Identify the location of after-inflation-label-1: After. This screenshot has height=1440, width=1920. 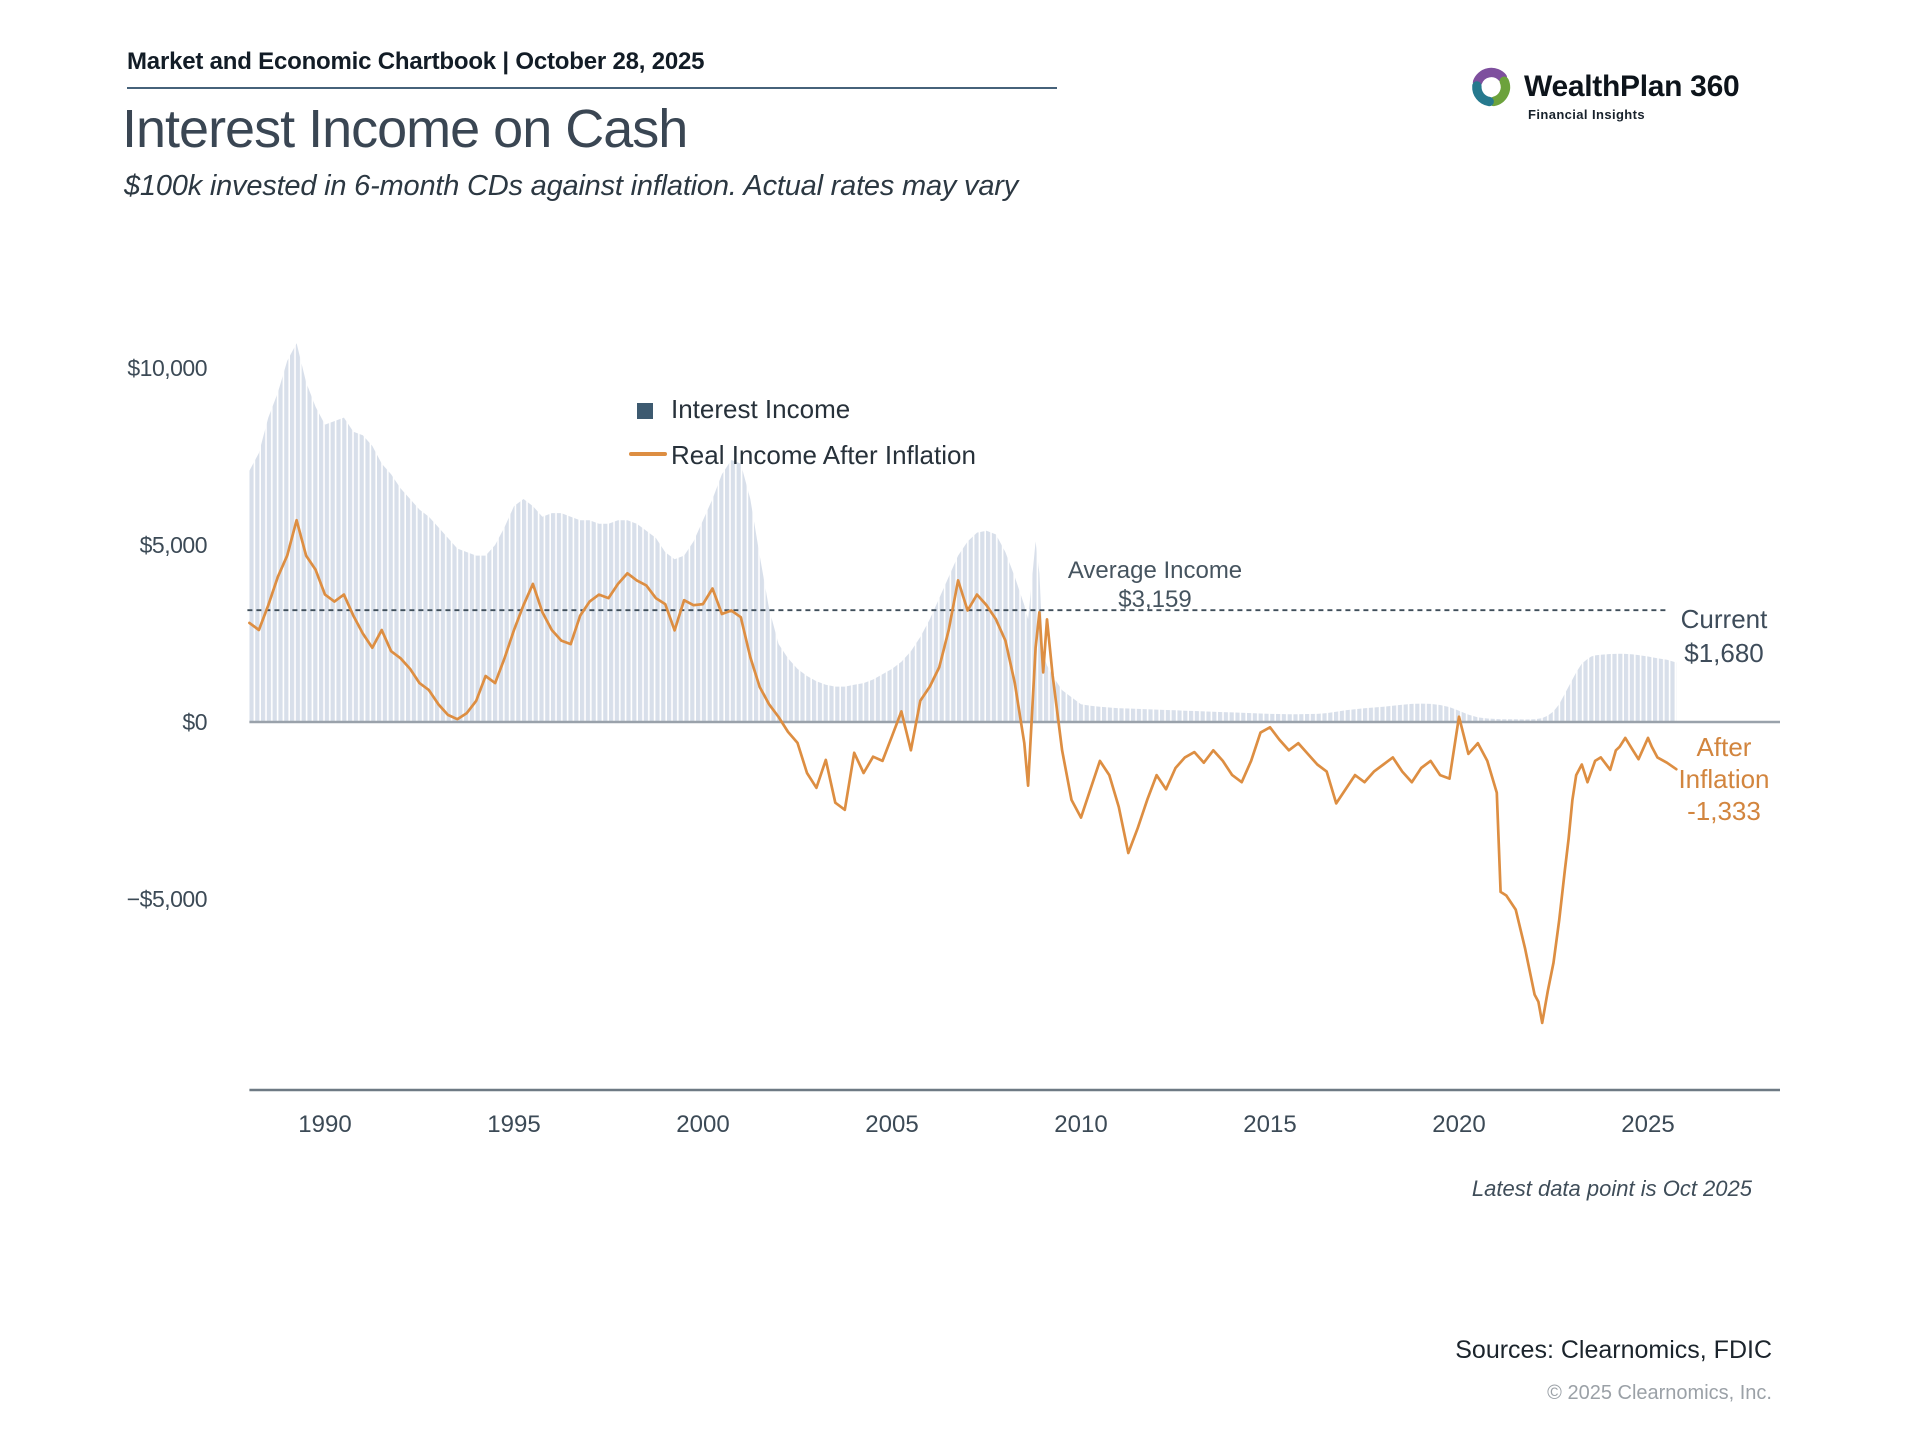
(1724, 747).